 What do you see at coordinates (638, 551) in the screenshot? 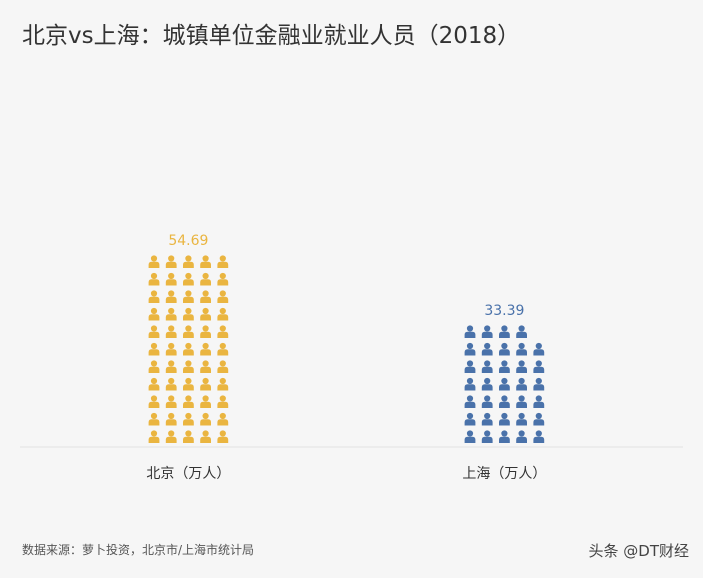
I see `watermark: 头条 @DT财经` at bounding box center [638, 551].